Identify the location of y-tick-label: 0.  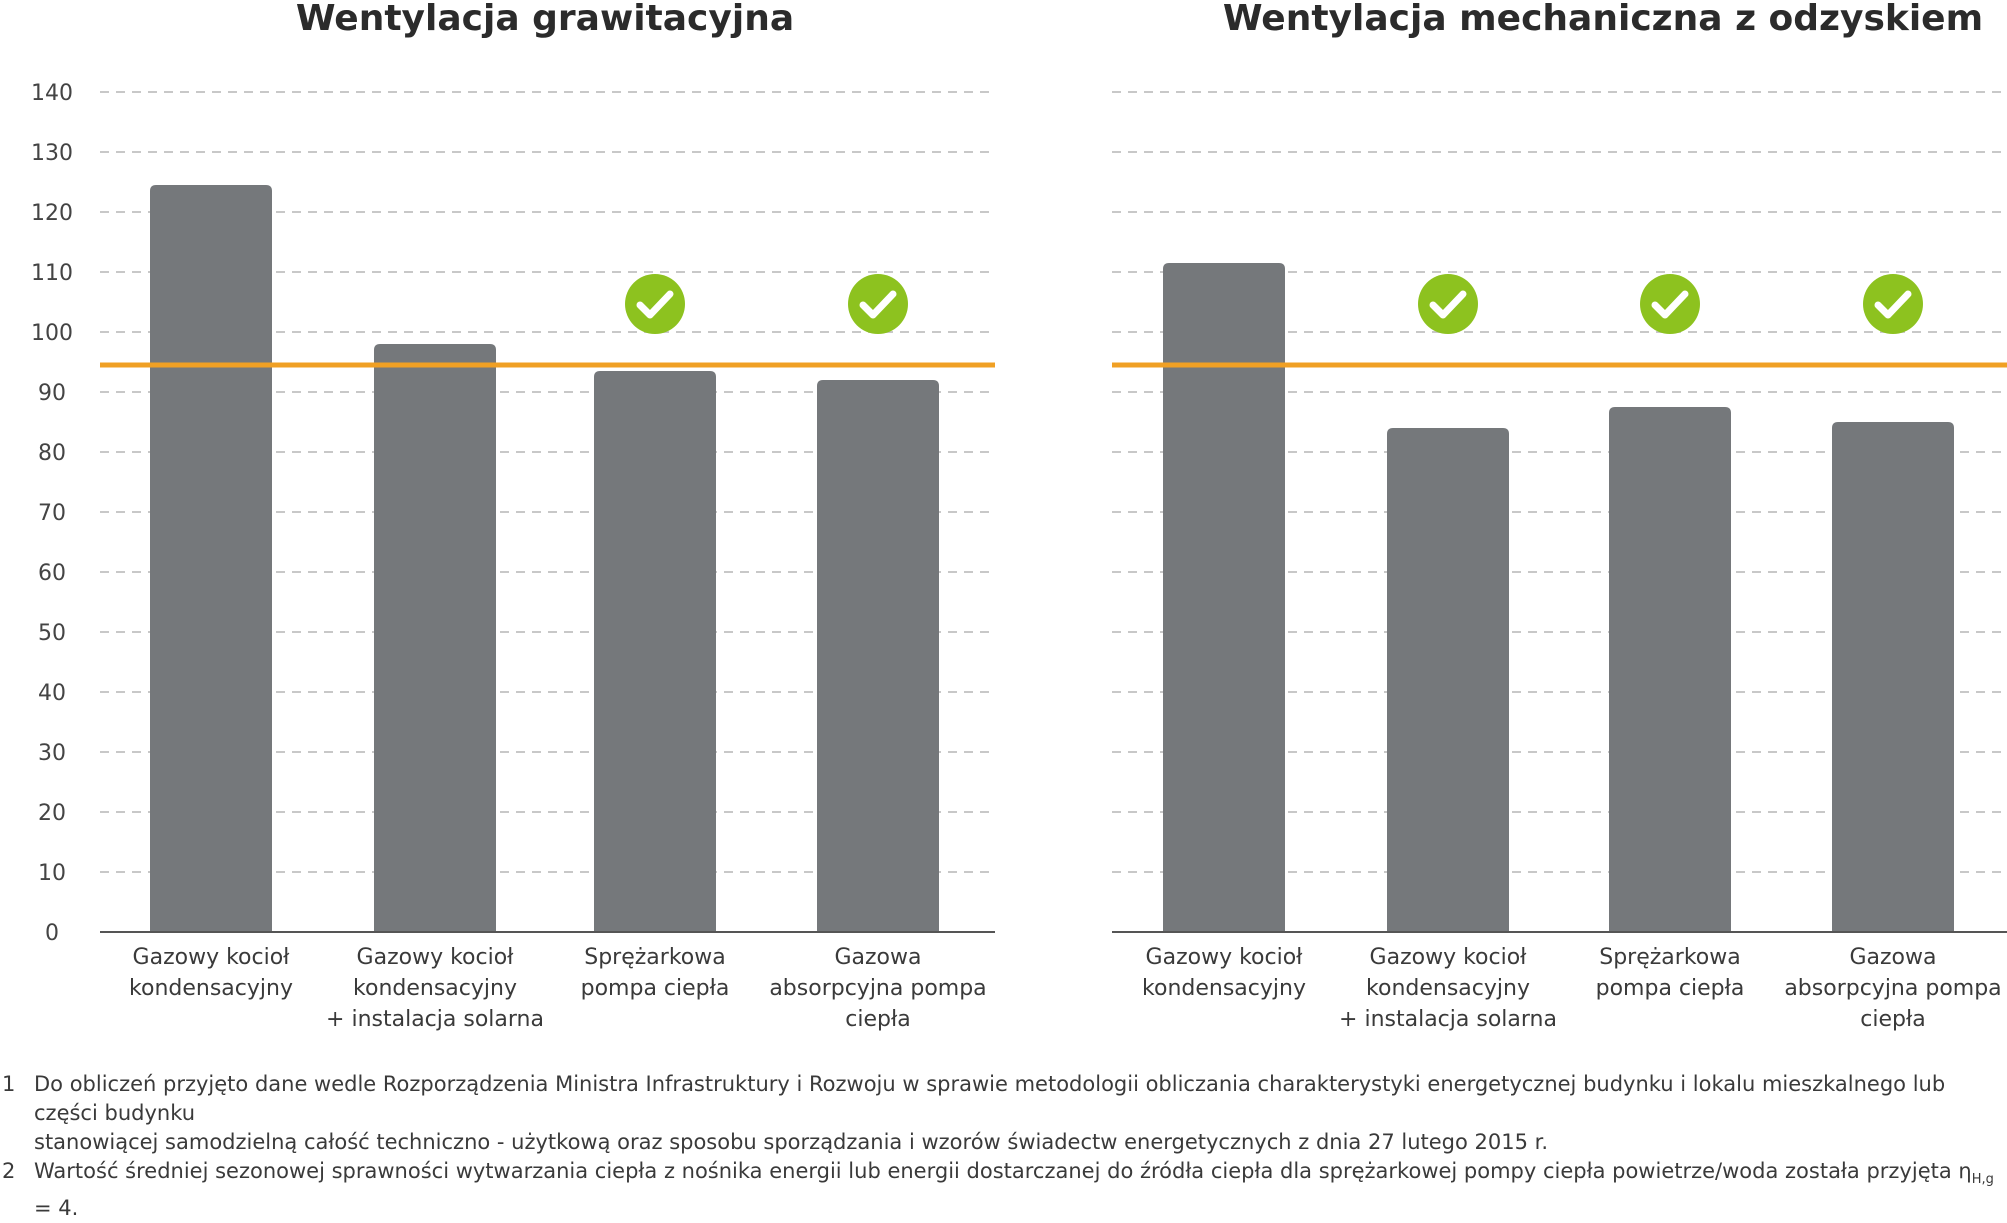
(52, 933).